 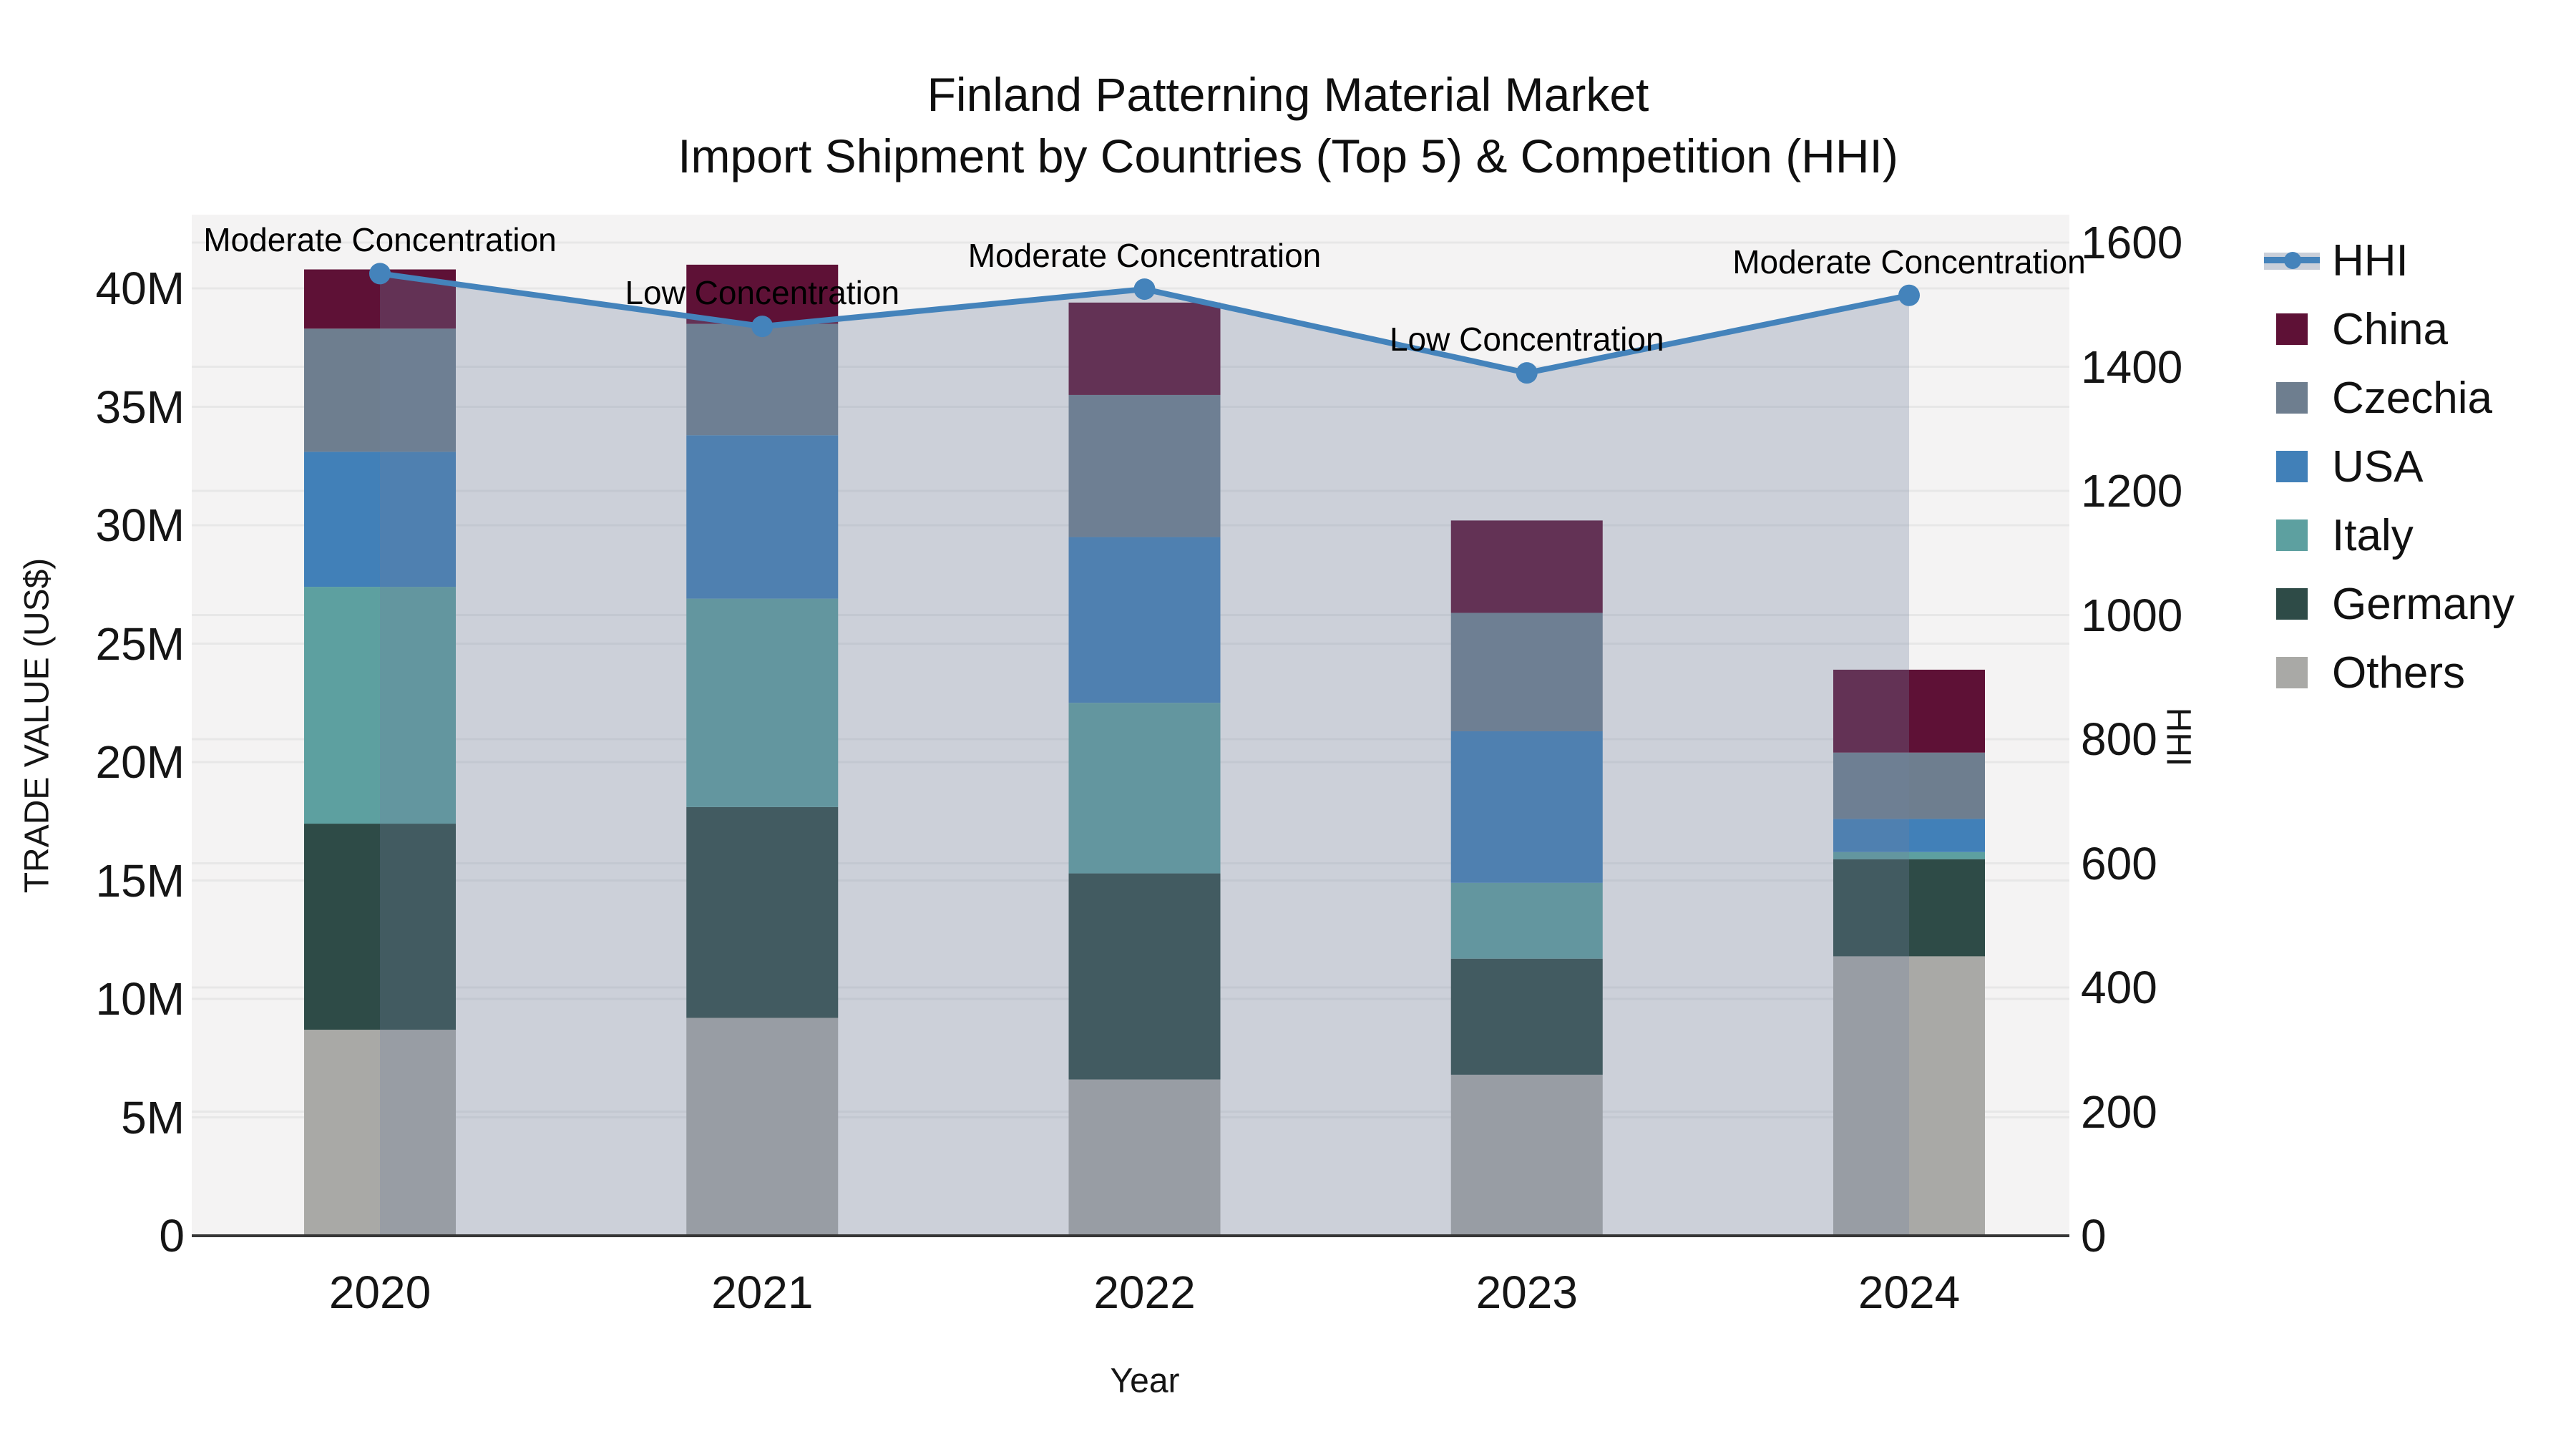 What do you see at coordinates (2132, 242) in the screenshot?
I see `y-right-tick-1600: 1600` at bounding box center [2132, 242].